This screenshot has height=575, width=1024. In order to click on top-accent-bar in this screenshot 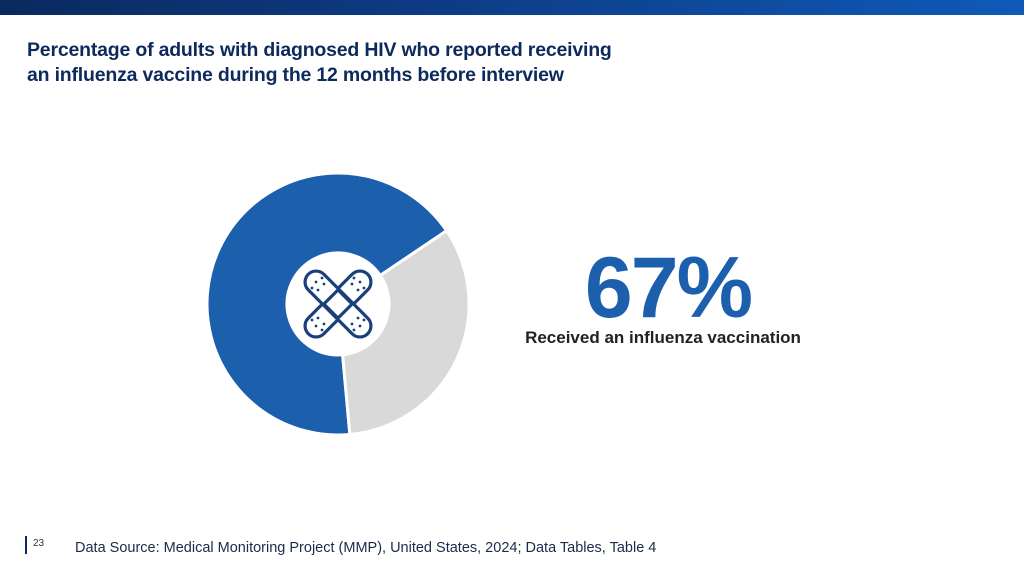, I will do `click(512, 7)`.